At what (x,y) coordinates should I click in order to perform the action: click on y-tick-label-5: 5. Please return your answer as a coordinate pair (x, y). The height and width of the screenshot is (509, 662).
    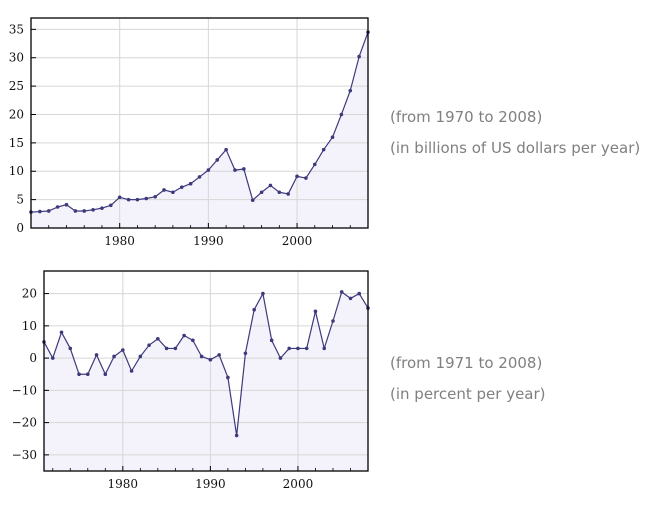
    Looking at the image, I should click on (20, 200).